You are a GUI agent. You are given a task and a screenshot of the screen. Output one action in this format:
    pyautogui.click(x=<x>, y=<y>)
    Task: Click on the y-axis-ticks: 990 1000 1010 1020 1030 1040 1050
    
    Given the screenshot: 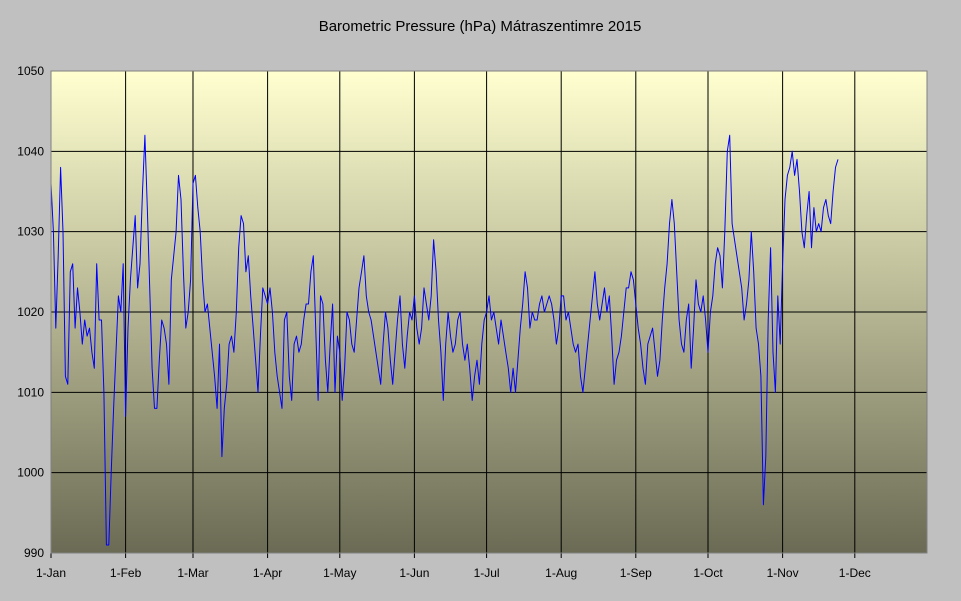 What is the action you would take?
    pyautogui.click(x=30, y=312)
    